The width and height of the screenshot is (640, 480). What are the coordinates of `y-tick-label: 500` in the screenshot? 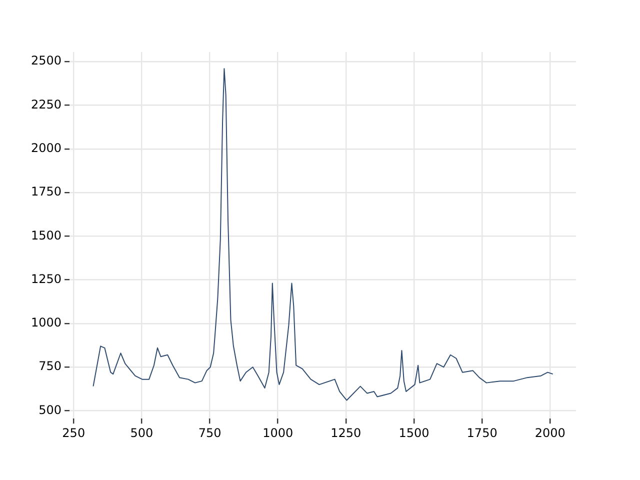 It's located at (50, 409).